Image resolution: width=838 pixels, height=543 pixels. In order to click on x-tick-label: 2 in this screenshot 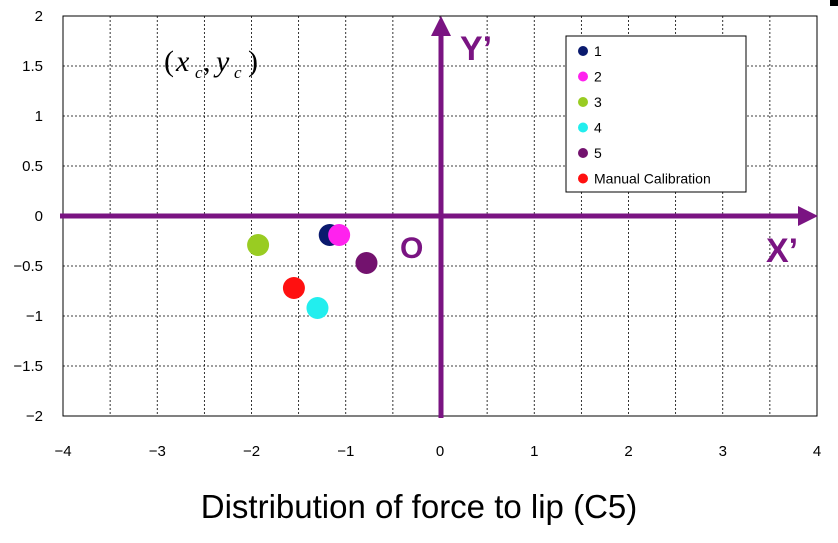, I will do `click(628, 451)`.